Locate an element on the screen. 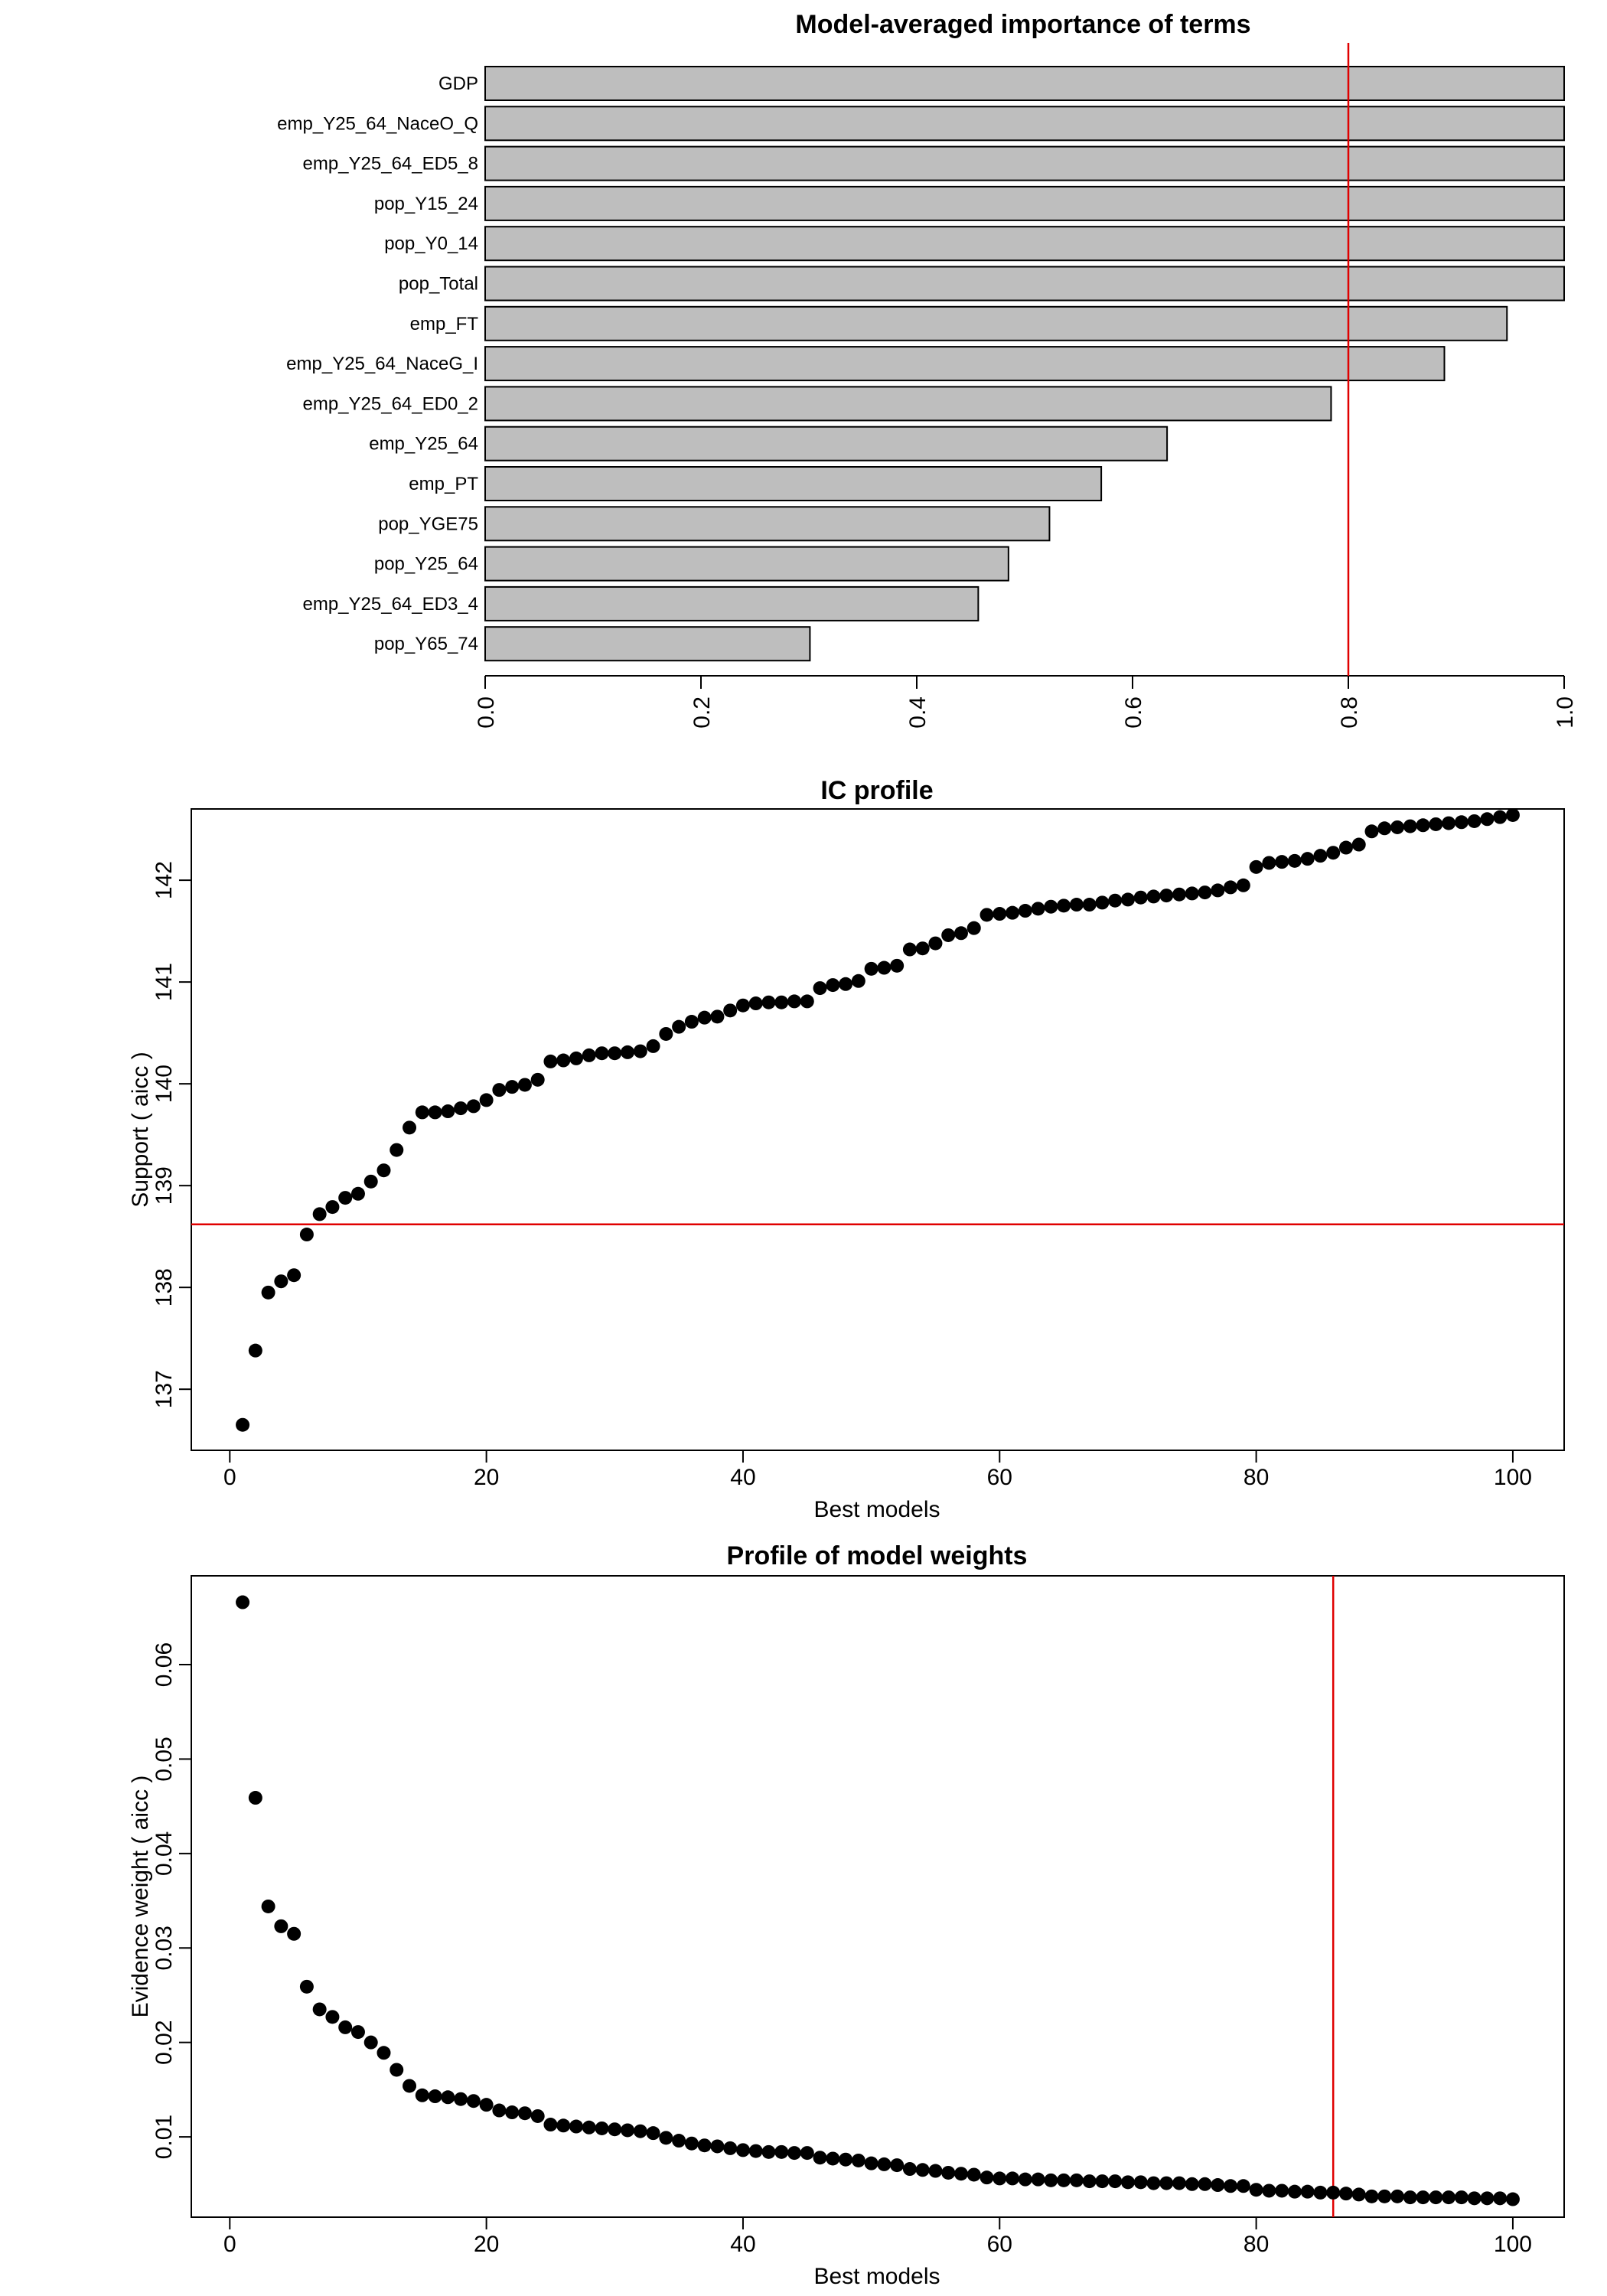 The image size is (1607, 2296). ic-profile-x-tick-label: 40 is located at coordinates (742, 1477).